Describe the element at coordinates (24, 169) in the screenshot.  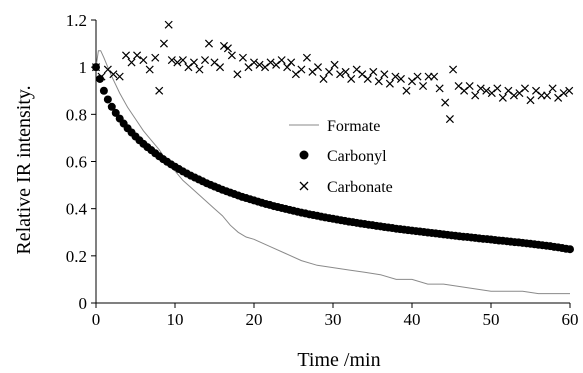
I see `y-axis-title: Relative IR intensity.` at that location.